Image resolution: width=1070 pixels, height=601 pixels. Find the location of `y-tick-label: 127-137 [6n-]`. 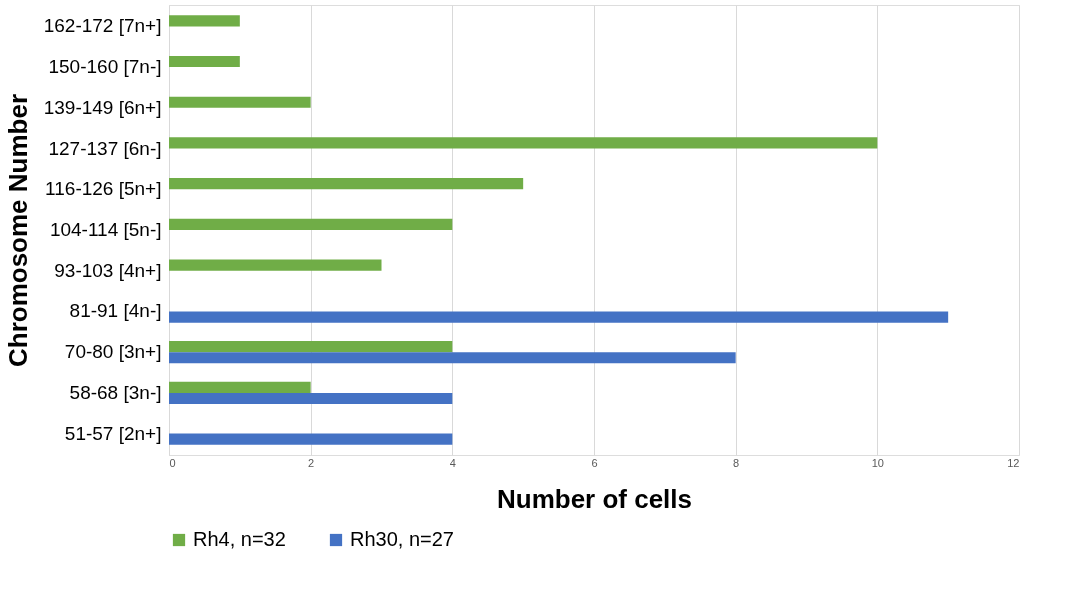

y-tick-label: 127-137 [6n-] is located at coordinates (105, 148).